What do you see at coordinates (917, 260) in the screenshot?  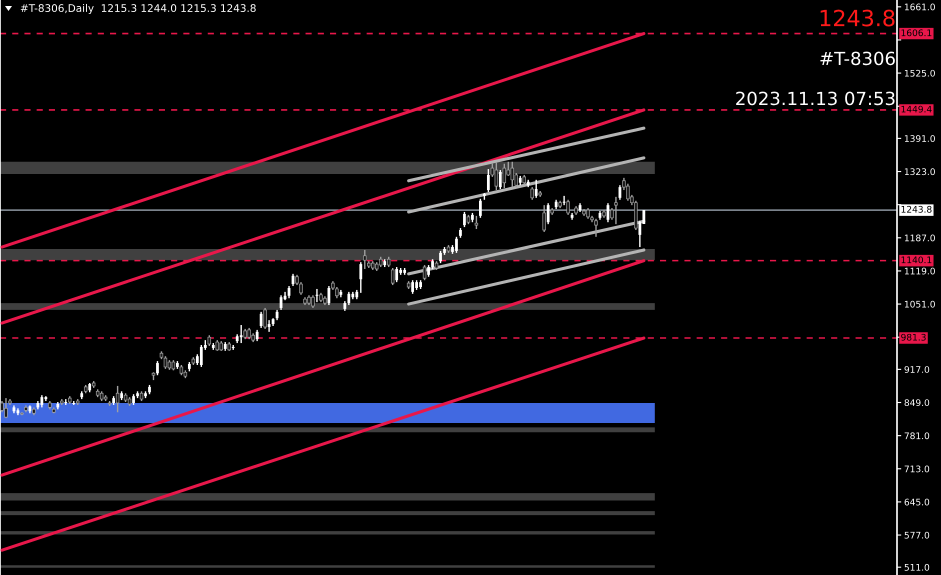 I see `ref-line-label: 1140.1` at bounding box center [917, 260].